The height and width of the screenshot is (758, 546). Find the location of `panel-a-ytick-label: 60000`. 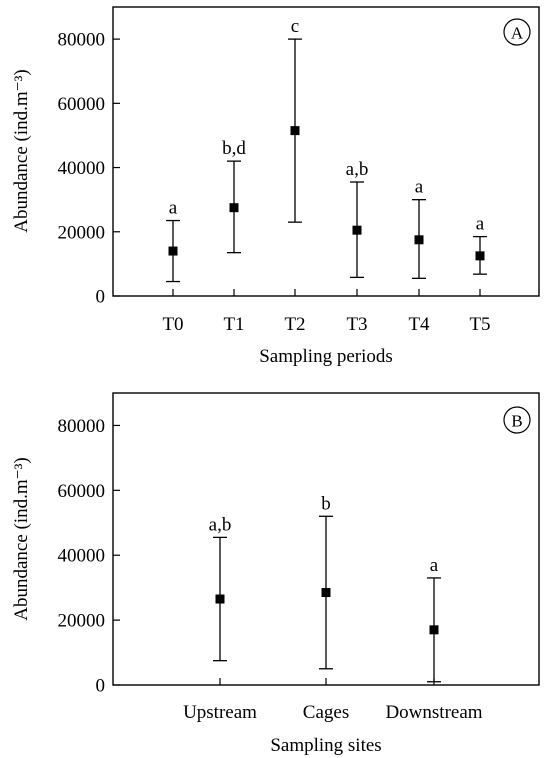

panel-a-ytick-label: 60000 is located at coordinates (82, 104).